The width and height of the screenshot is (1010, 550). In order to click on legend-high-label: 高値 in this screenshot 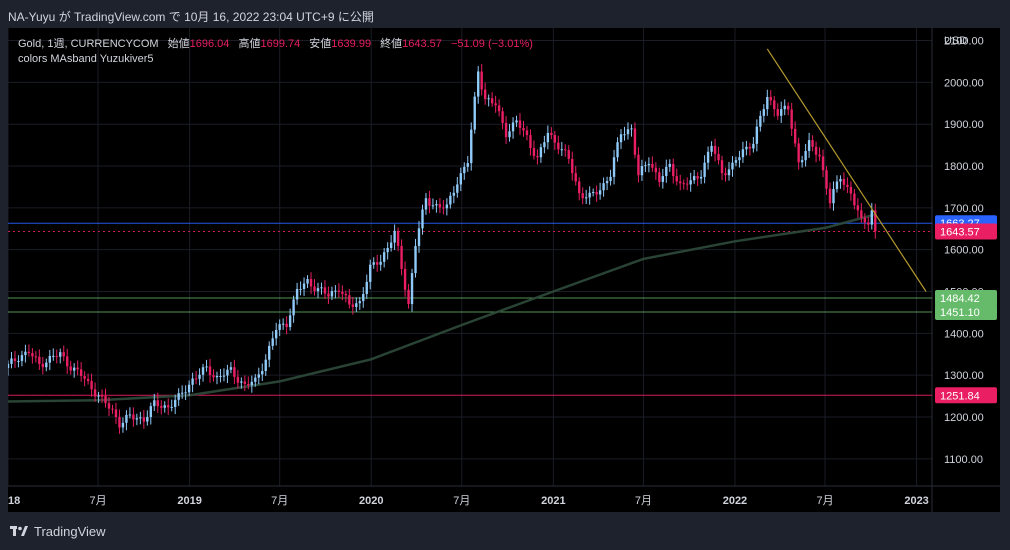, I will do `click(249, 44)`.